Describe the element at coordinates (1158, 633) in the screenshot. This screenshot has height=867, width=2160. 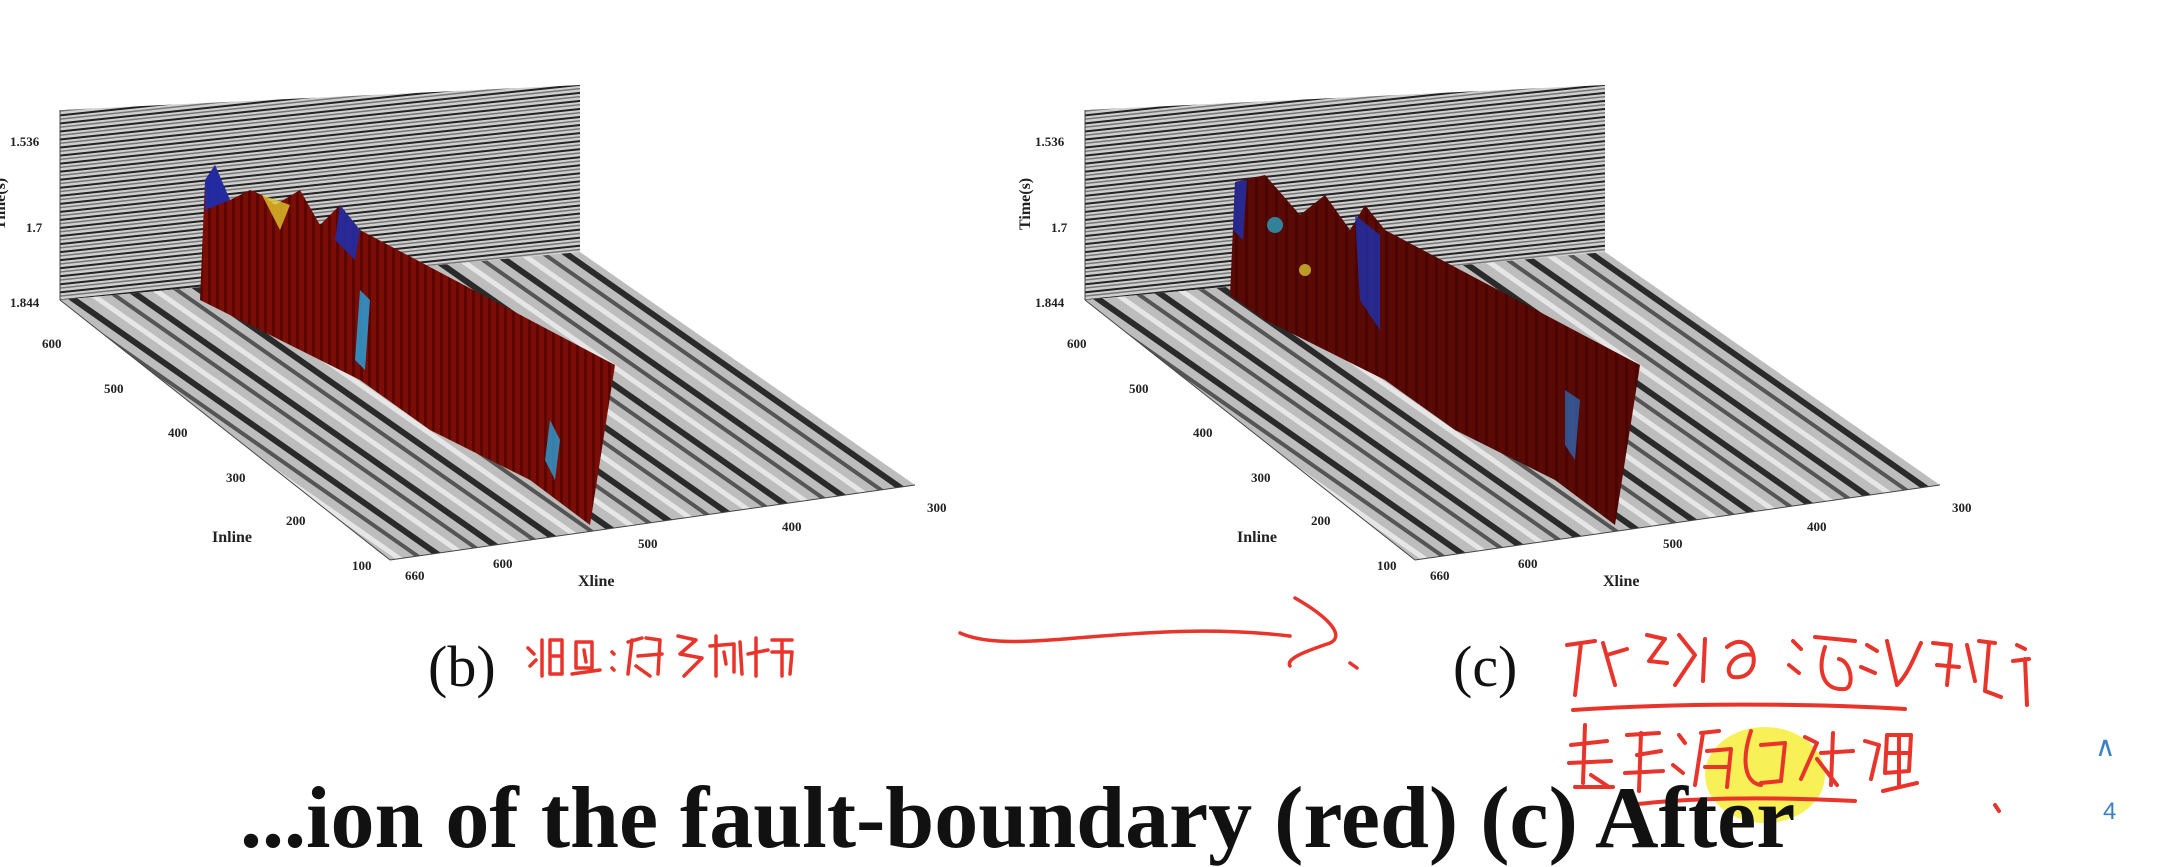
I see `arrow-annotation` at that location.